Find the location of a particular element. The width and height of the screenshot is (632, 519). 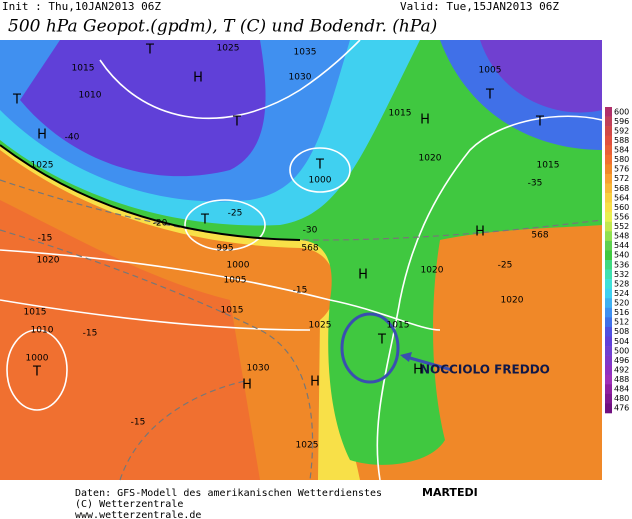

valid-time: Valid: Tue,15JAN2013 06Z is located at coordinates (479, 6).